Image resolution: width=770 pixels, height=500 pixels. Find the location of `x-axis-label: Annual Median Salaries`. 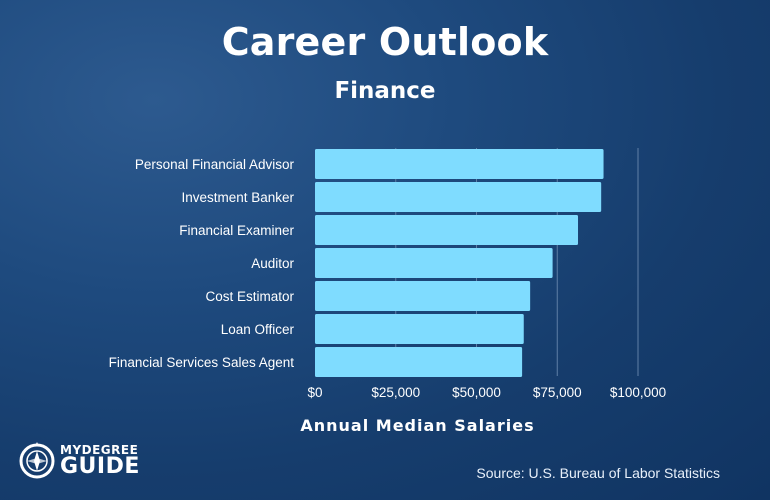

x-axis-label: Annual Median Salaries is located at coordinates (417, 425).